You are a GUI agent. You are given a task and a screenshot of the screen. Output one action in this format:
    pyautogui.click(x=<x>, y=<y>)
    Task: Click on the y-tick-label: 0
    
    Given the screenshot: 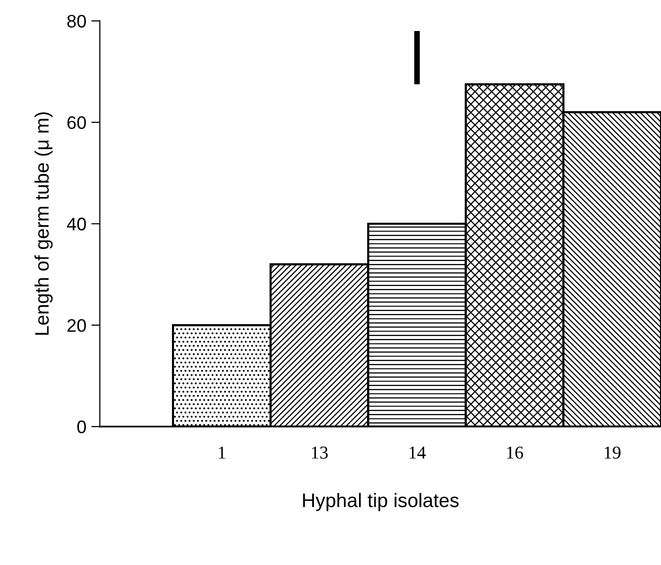 What is the action you would take?
    pyautogui.click(x=81, y=427)
    